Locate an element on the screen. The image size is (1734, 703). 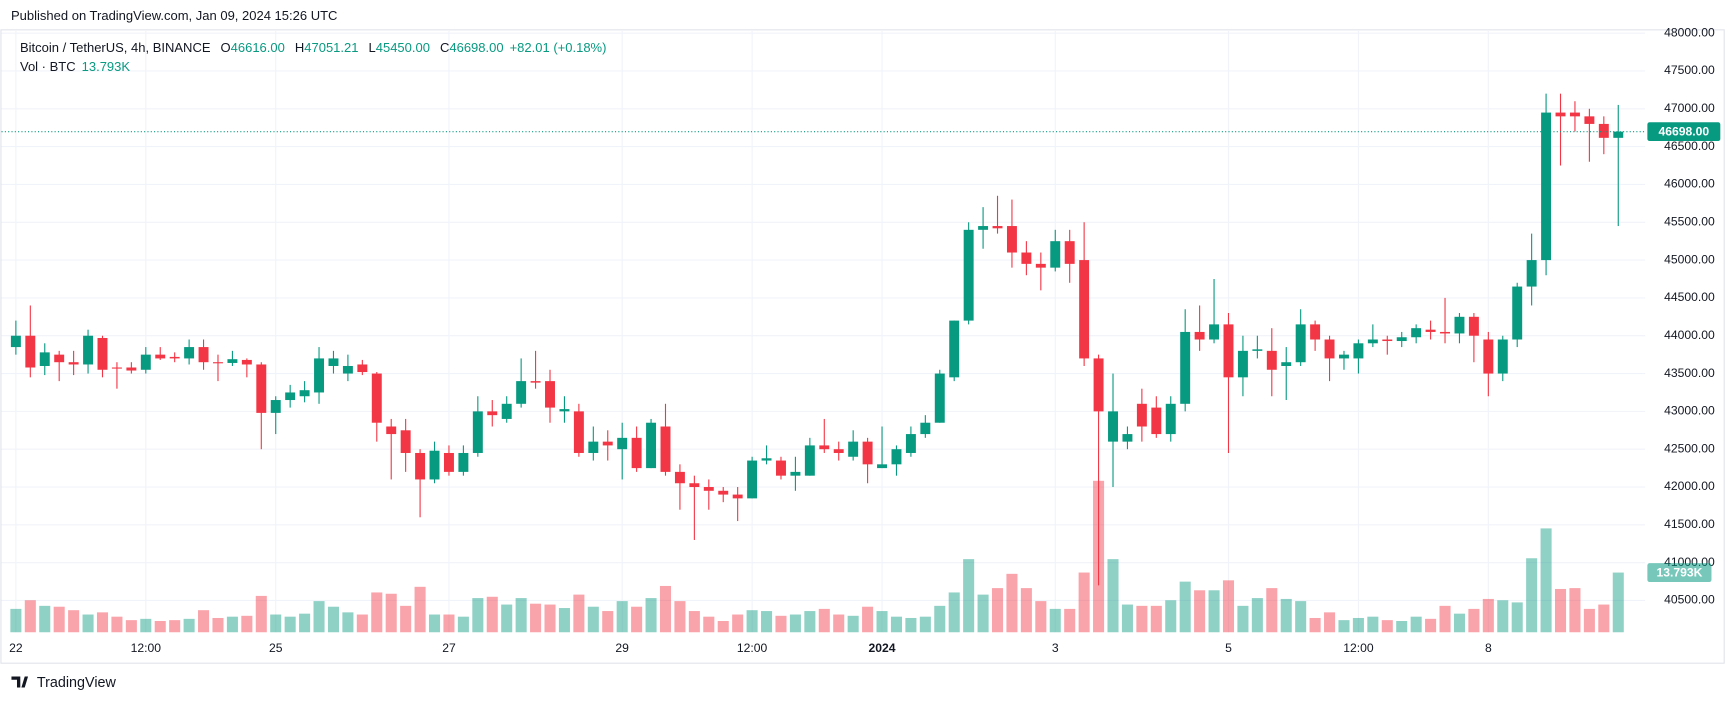
y-tick-label: 42000.00 is located at coordinates (1689, 486).